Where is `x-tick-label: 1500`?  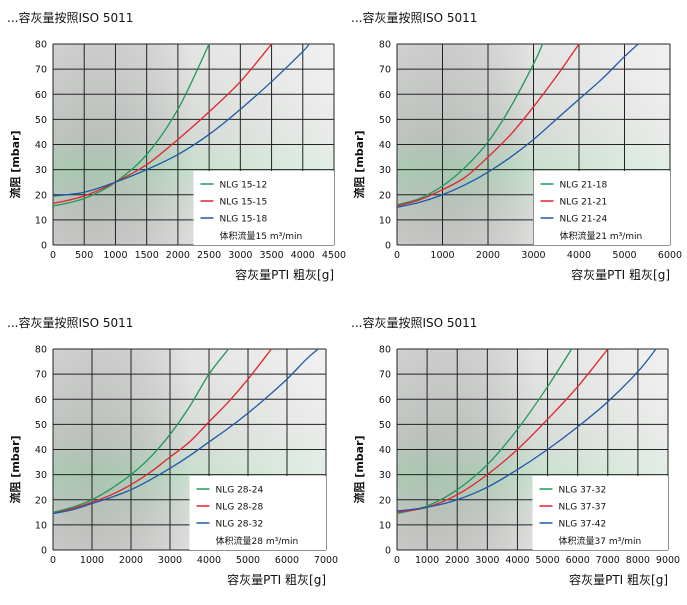 x-tick-label: 1500 is located at coordinates (147, 255).